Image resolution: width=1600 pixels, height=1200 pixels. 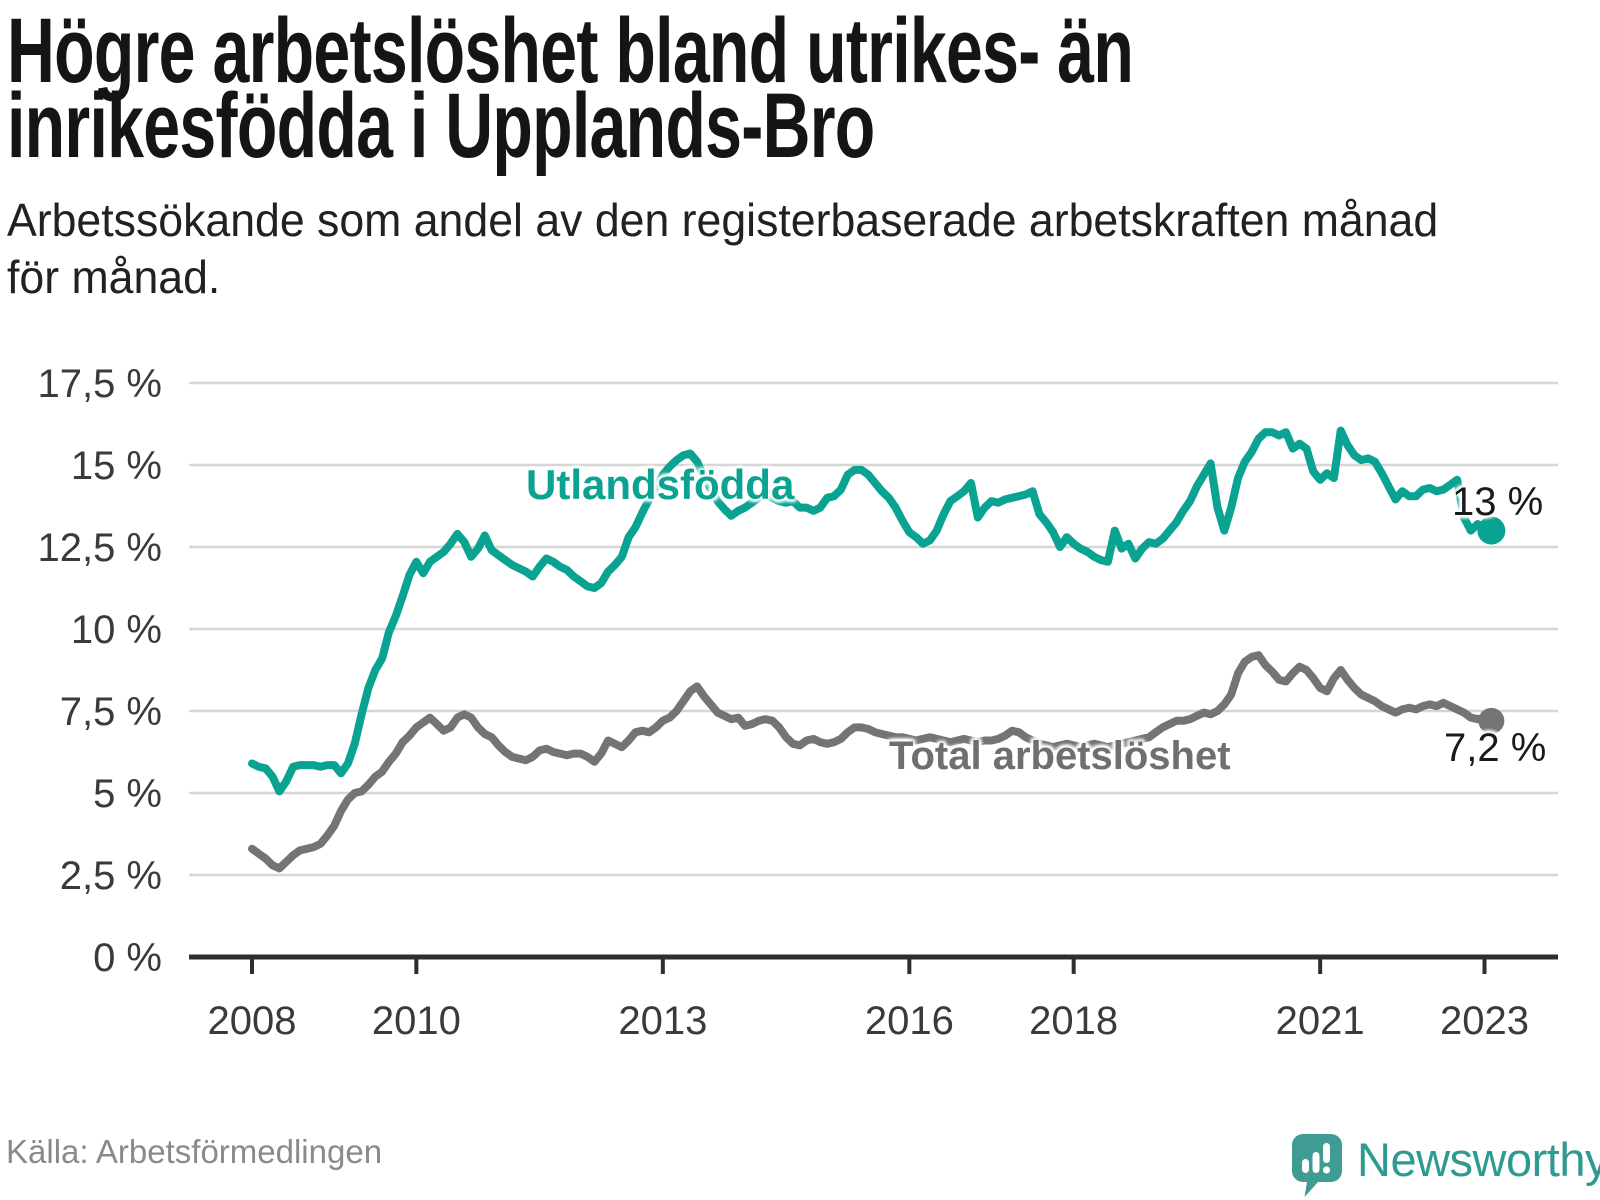 What do you see at coordinates (660, 484) in the screenshot?
I see `series-label-utlandsfodda: Utlandsfödda` at bounding box center [660, 484].